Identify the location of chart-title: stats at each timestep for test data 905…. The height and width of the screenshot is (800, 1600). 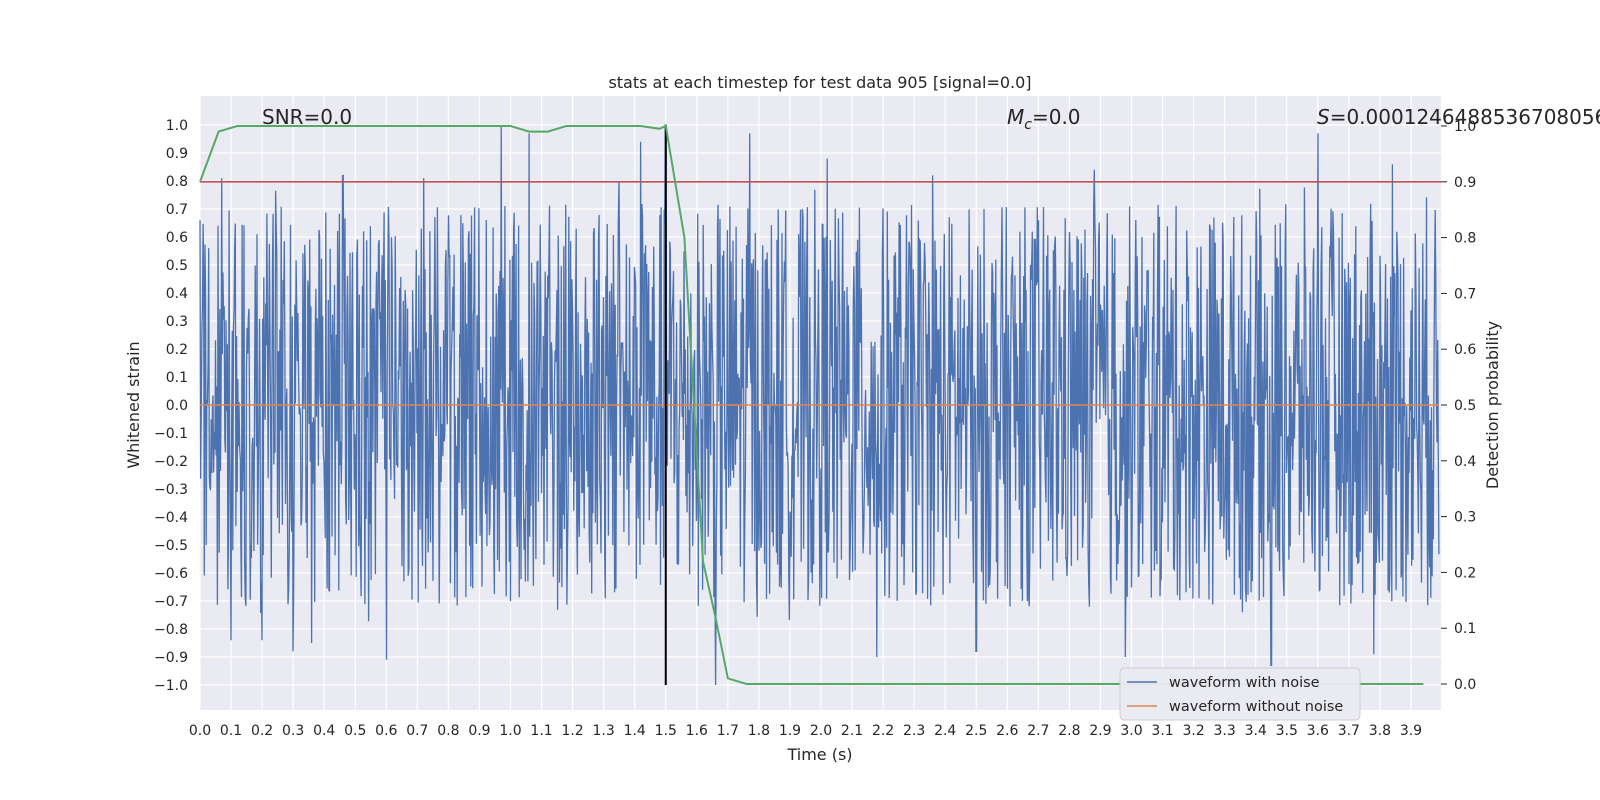
(819, 82).